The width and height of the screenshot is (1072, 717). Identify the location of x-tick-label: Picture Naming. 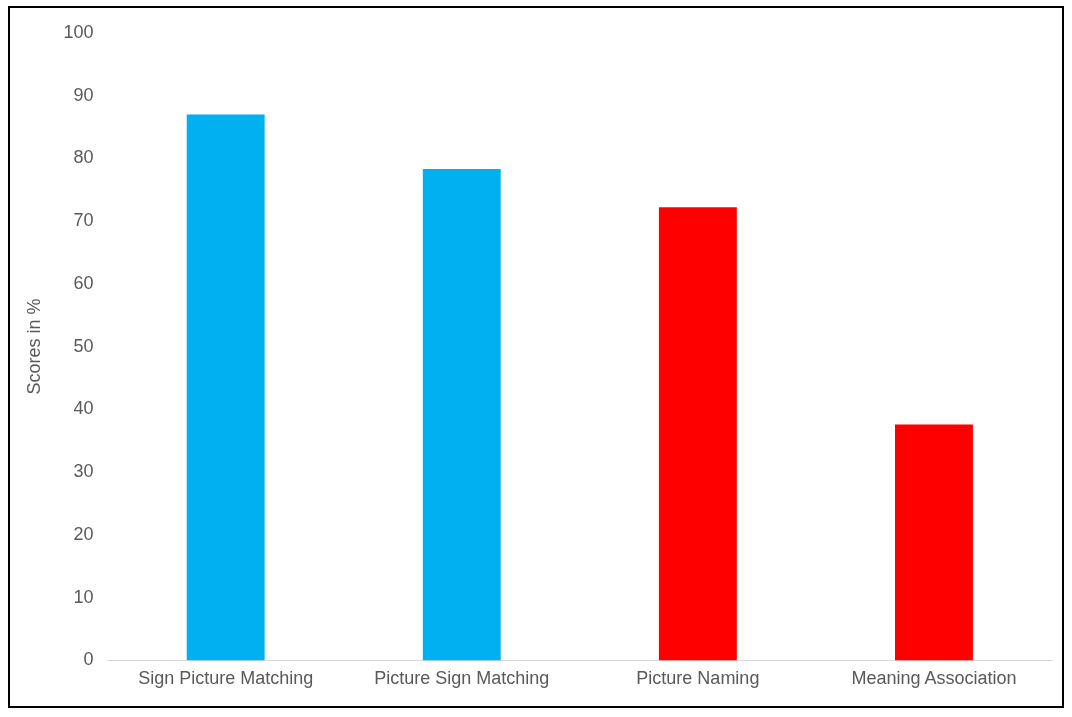
(698, 678).